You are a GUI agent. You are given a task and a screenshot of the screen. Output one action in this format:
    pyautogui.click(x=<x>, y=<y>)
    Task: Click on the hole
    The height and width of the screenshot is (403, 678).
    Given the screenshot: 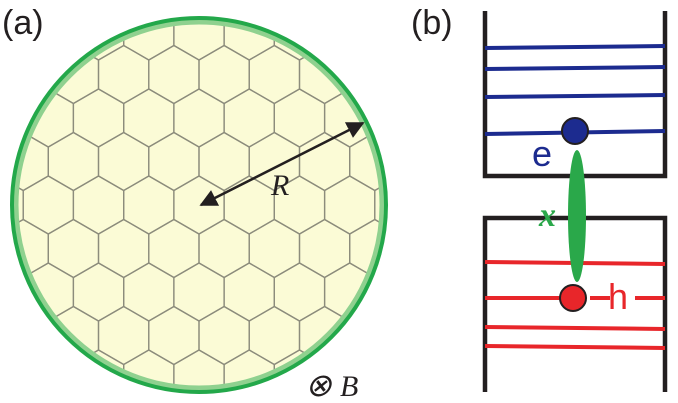 What is the action you would take?
    pyautogui.click(x=573, y=298)
    